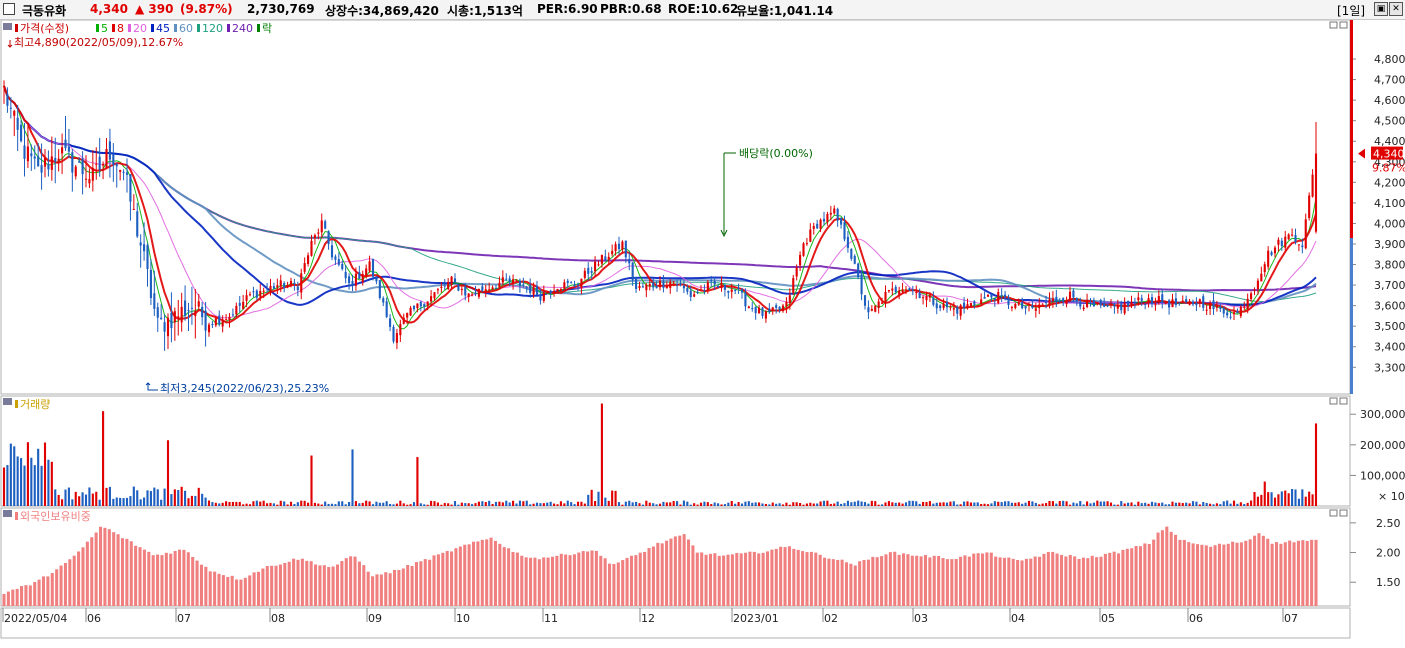  I want to click on market-cap: 시총:1,513억, so click(485, 11).